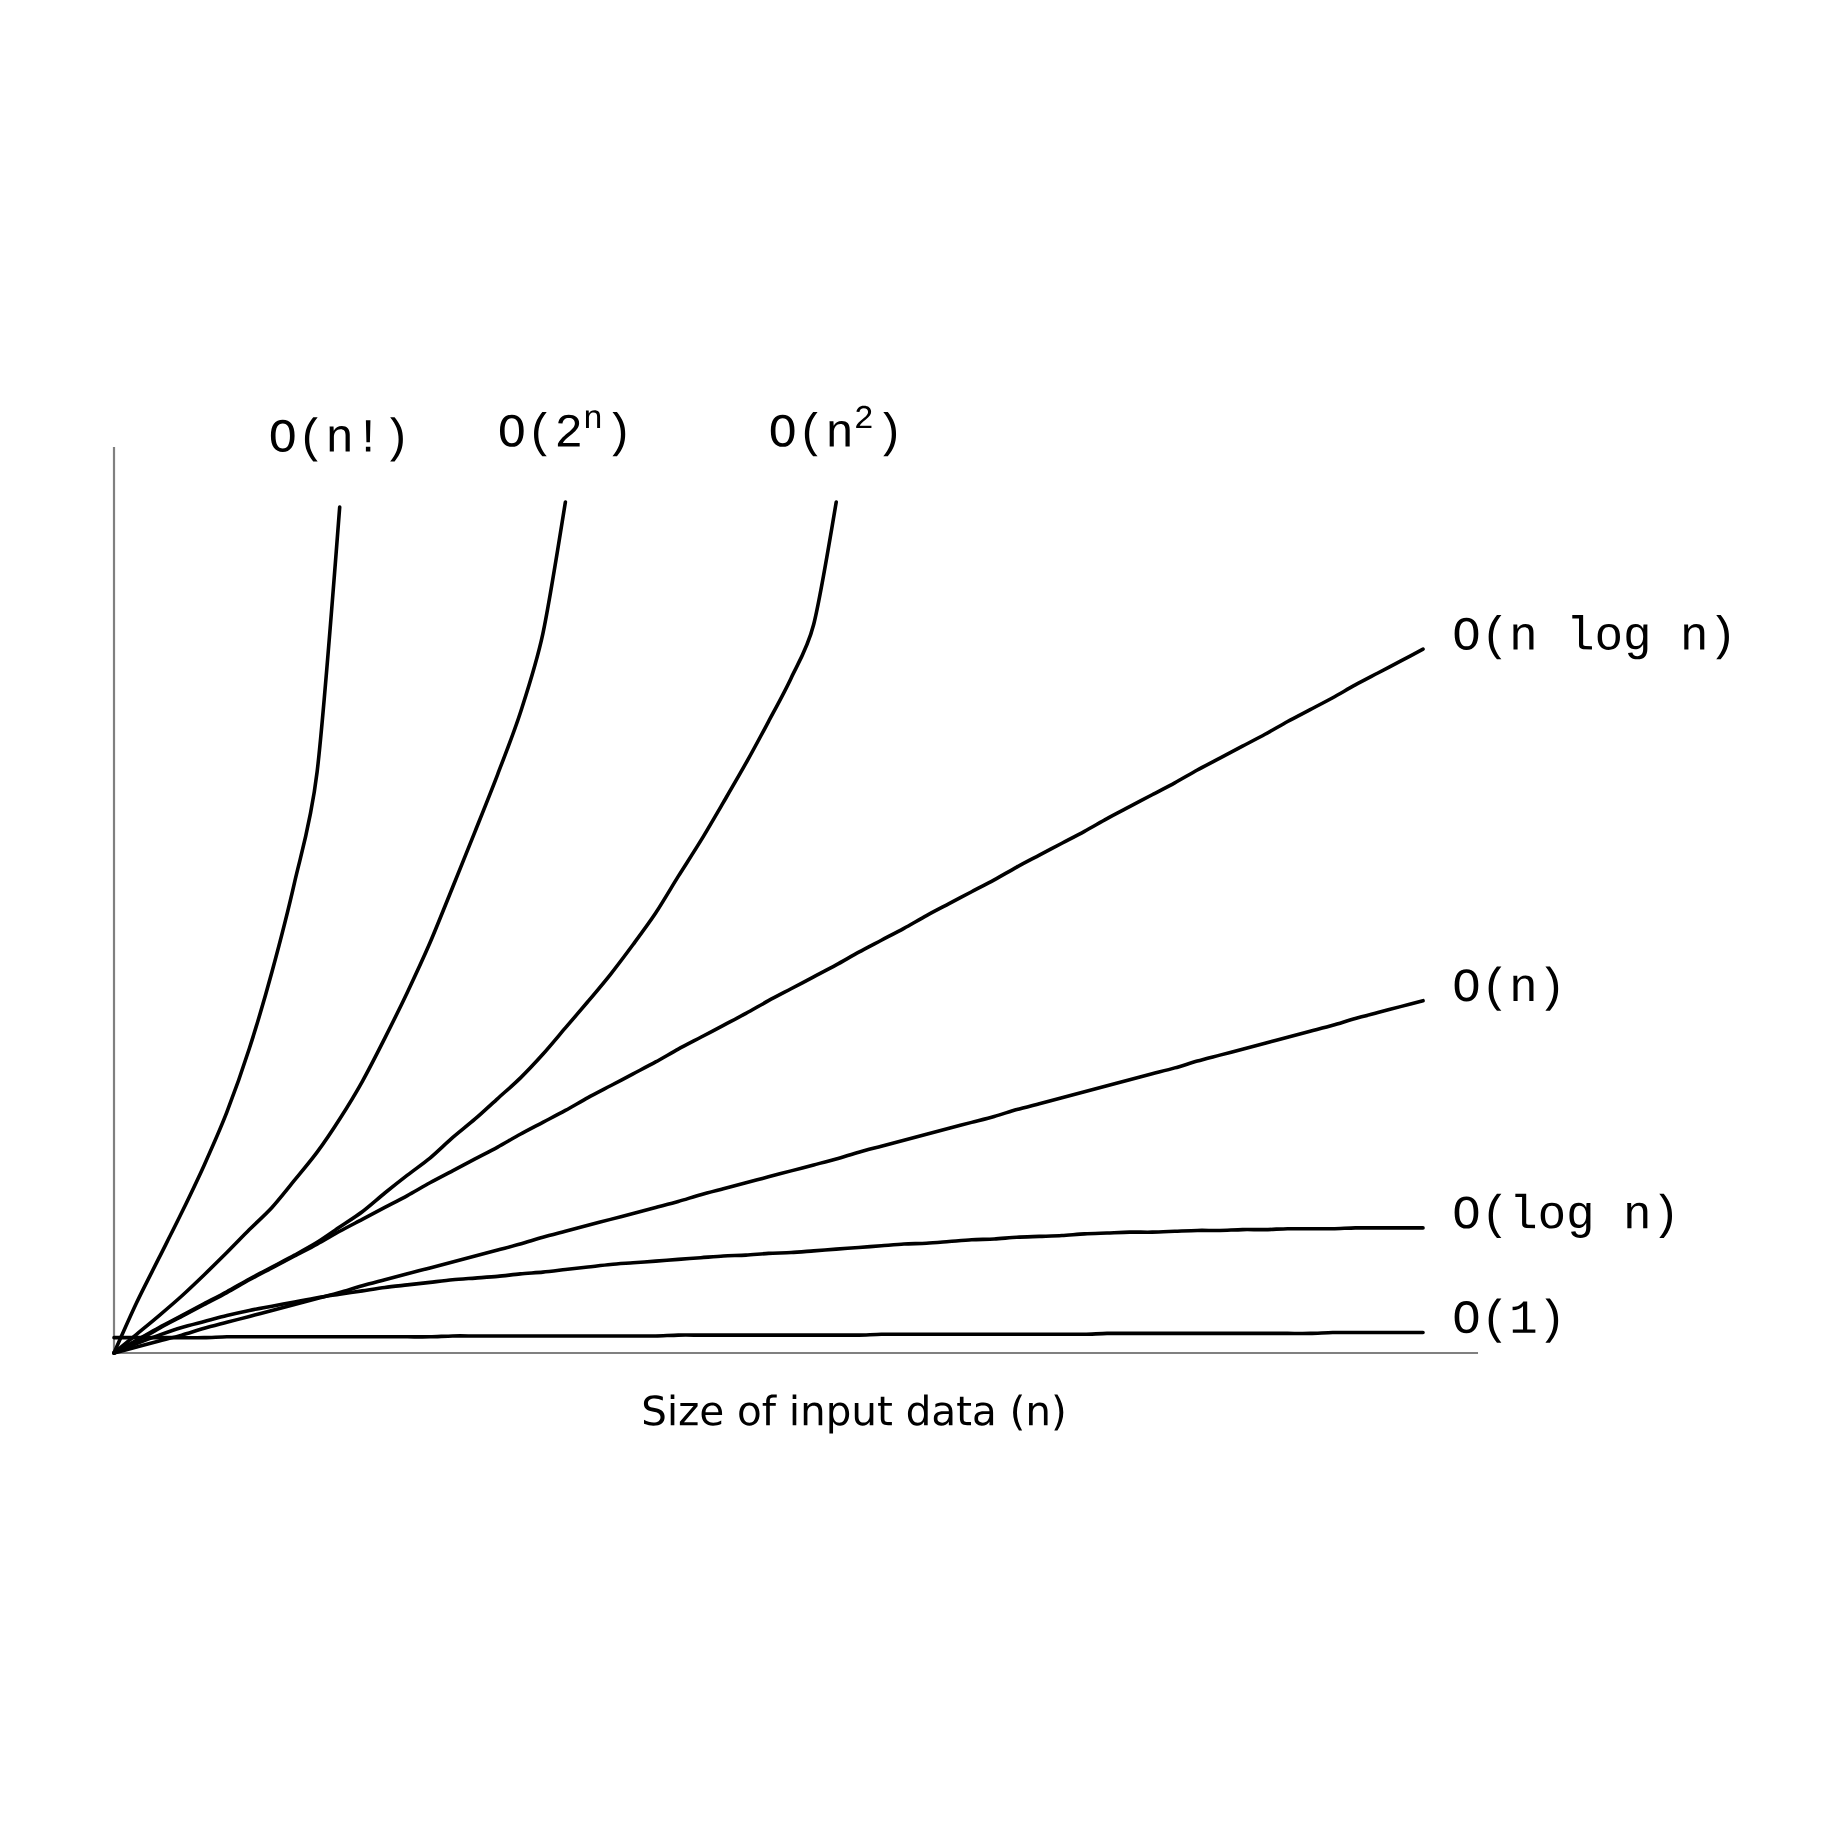  What do you see at coordinates (1506, 1320) in the screenshot?
I see `series-label: O(1)` at bounding box center [1506, 1320].